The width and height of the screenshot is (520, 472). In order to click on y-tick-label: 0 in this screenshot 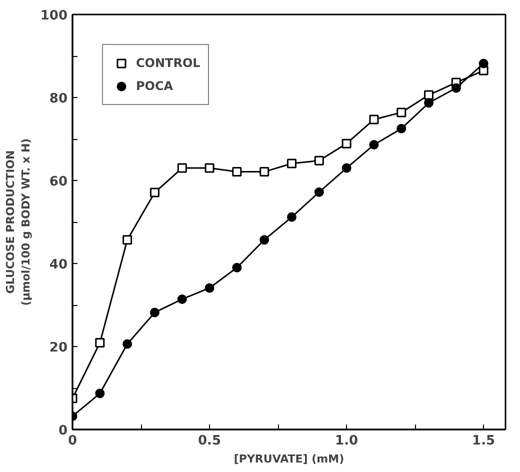, I will do `click(63, 431)`.